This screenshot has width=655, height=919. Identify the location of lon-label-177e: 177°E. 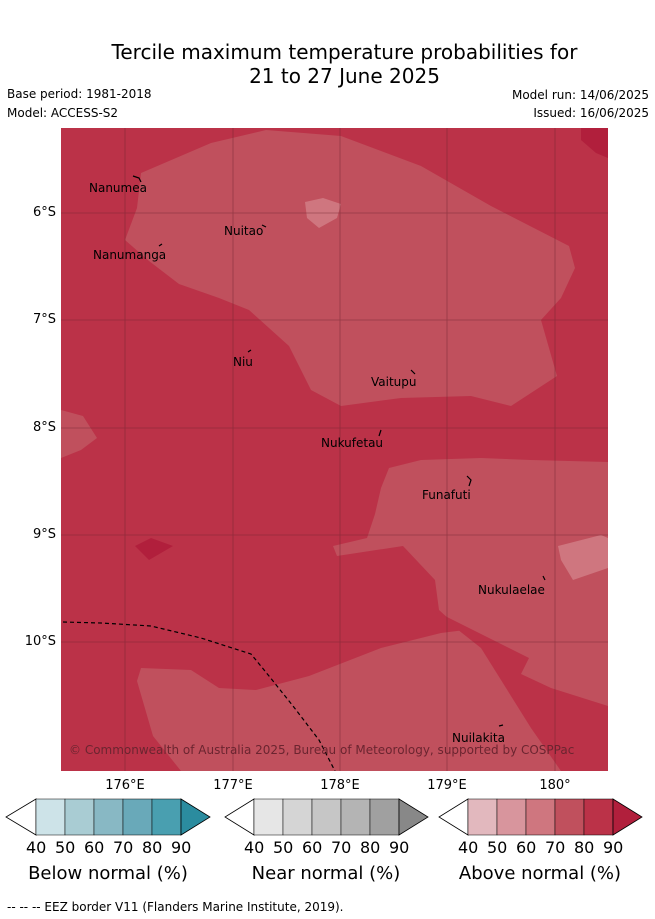
(233, 785).